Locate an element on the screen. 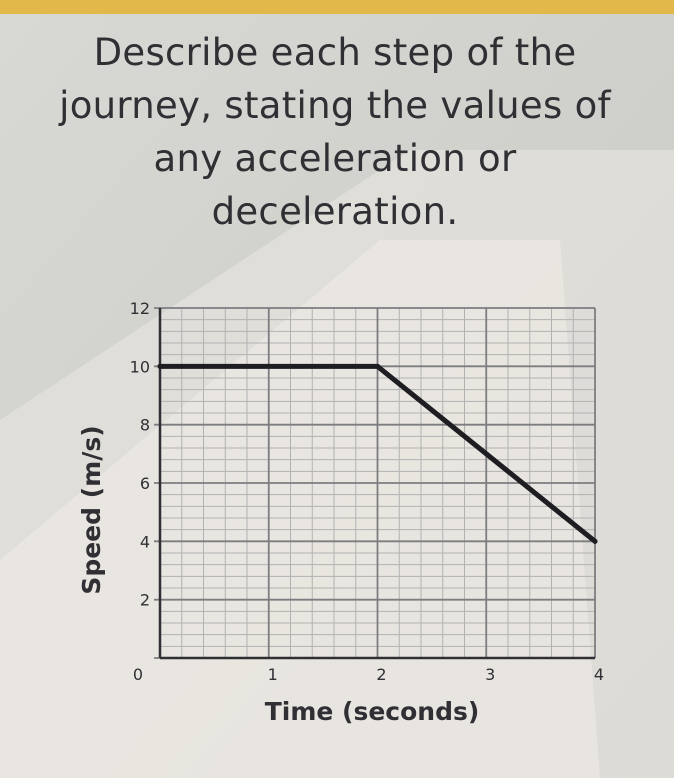 This screenshot has height=778, width=674. question-line-2: journey, stating the values of is located at coordinates (335, 105).